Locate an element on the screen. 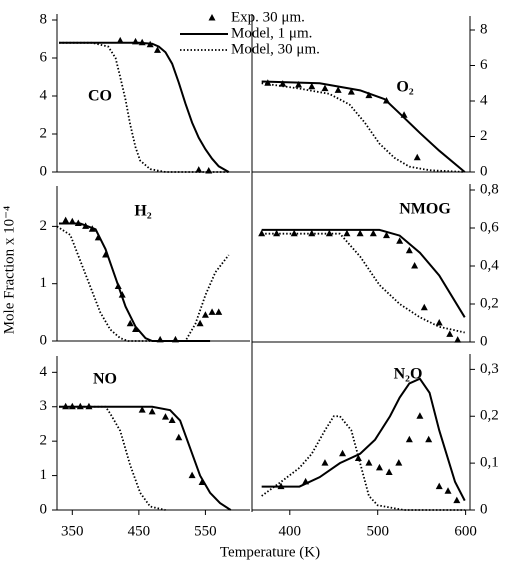 This screenshot has height=566, width=530. x-axis-label: Temperature (K) is located at coordinates (270, 552).